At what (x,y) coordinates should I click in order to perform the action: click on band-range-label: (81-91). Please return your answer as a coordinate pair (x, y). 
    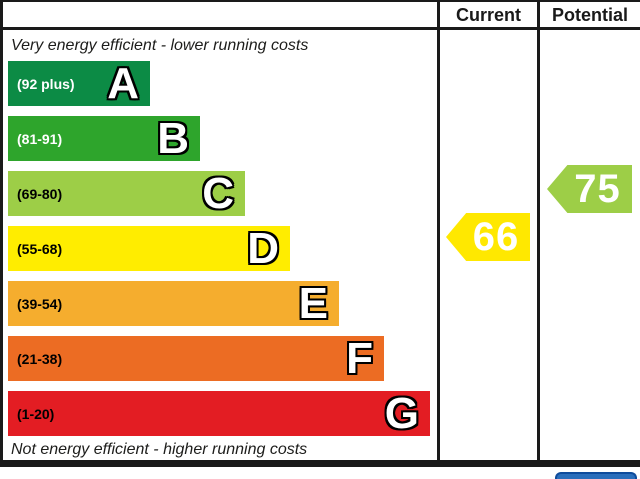
    Looking at the image, I should click on (40, 138).